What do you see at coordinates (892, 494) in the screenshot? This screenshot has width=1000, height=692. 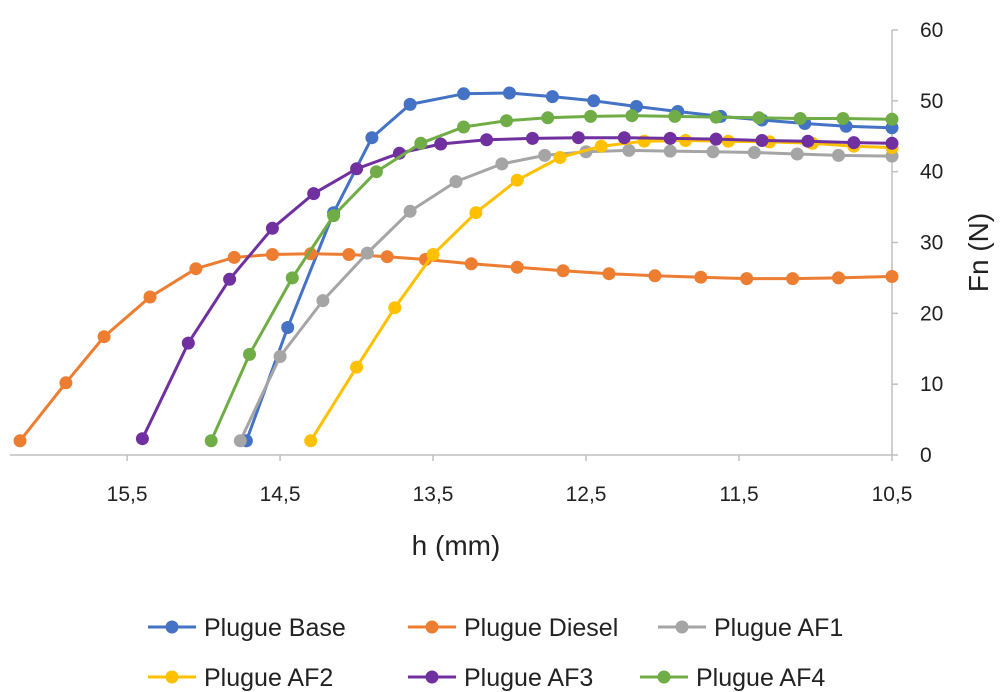 I see `x-tick-label: 10,5` at bounding box center [892, 494].